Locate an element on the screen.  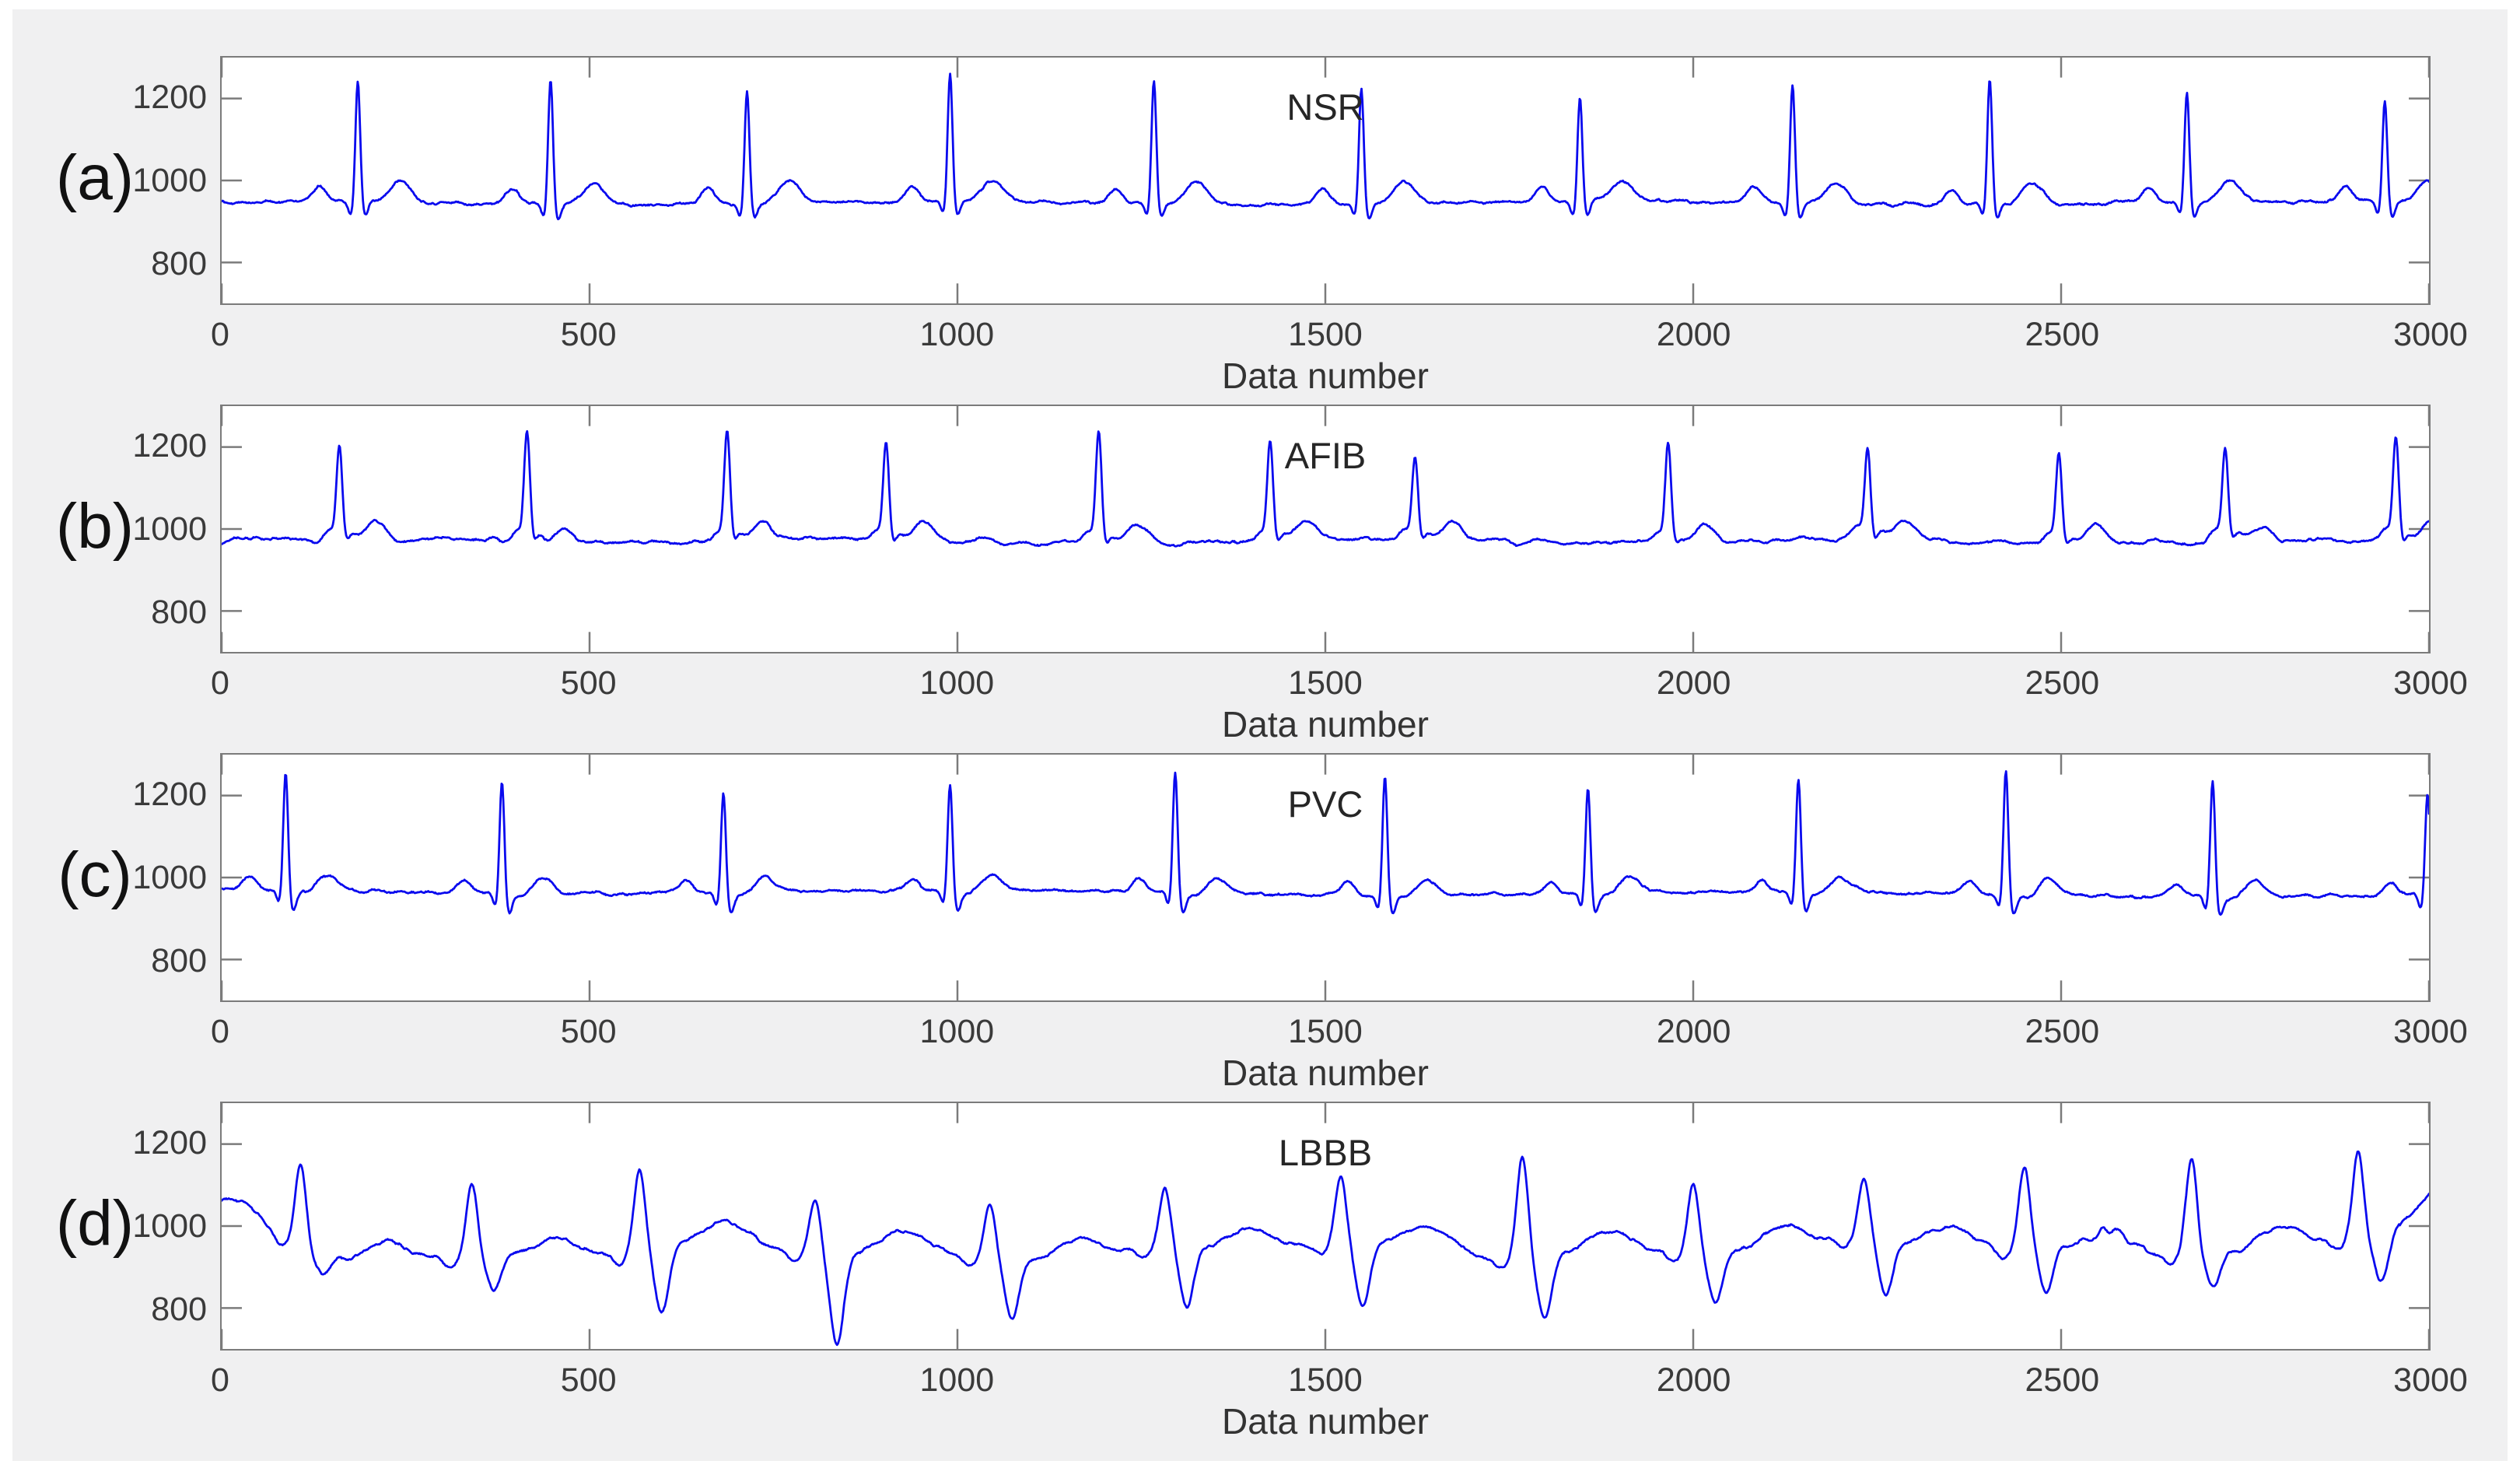
plot-area: NSR is located at coordinates (1325, 180).